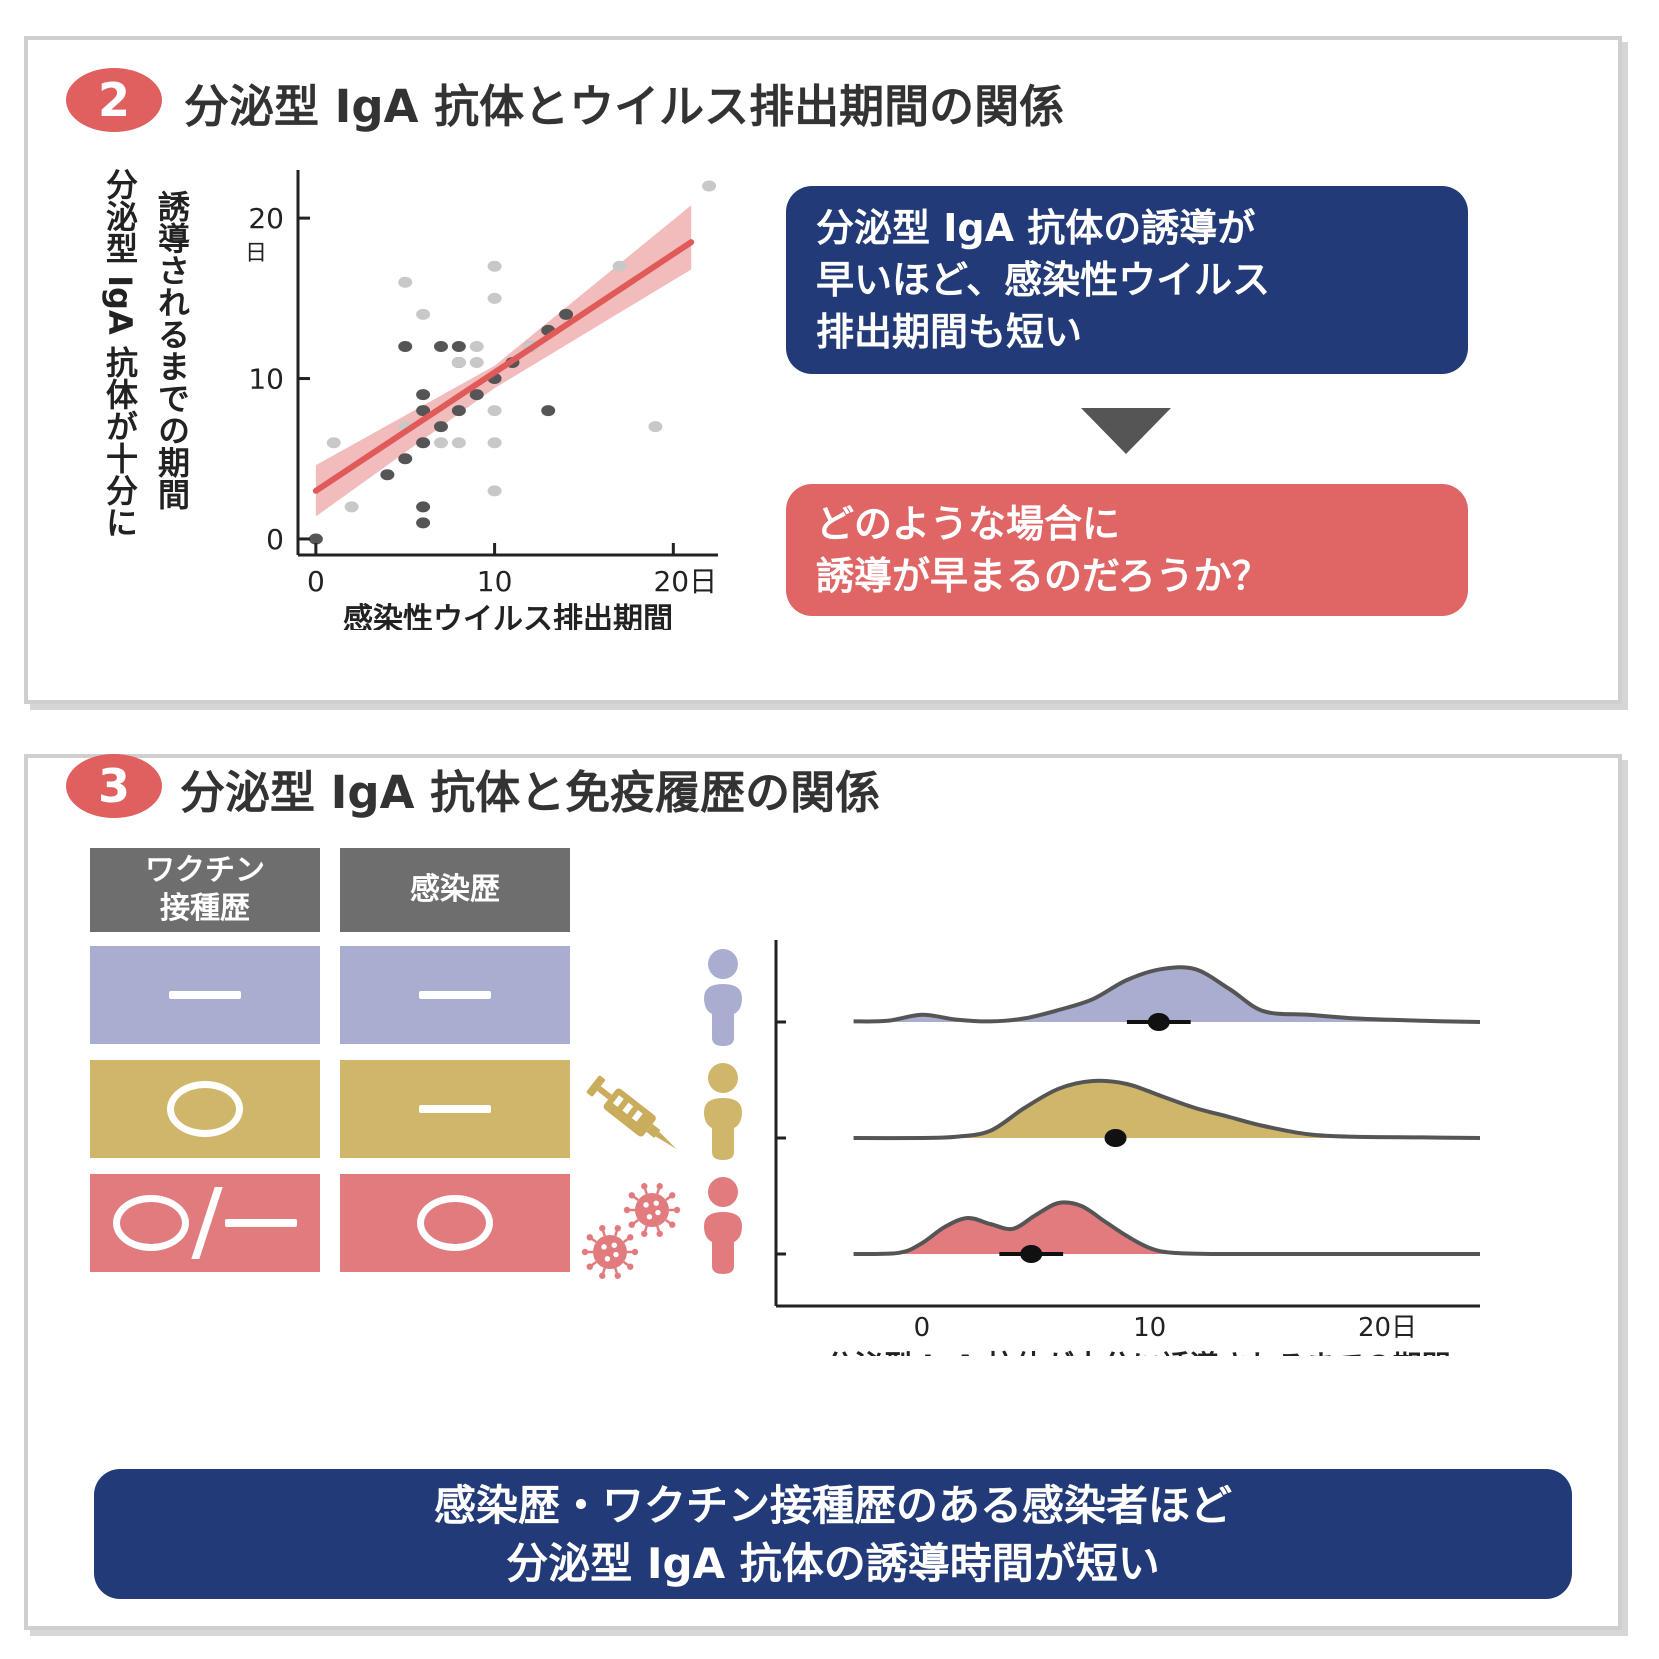 This screenshot has width=1659, height=1659. I want to click on blue-message-line-3: 排出期間も短い, so click(949, 332).